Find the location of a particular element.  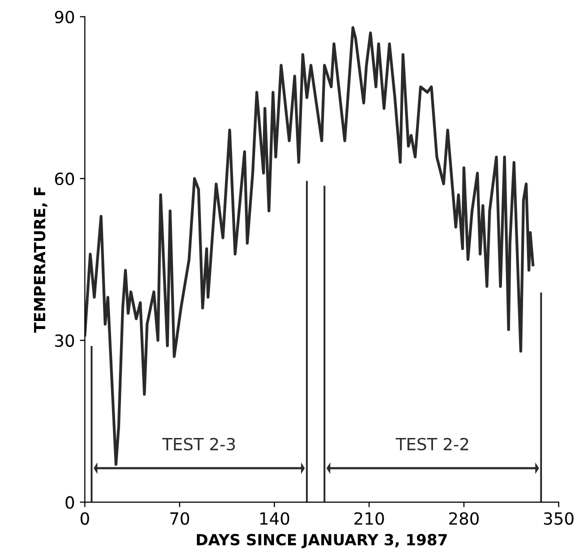

x-tick-label: 70 is located at coordinates (180, 518).